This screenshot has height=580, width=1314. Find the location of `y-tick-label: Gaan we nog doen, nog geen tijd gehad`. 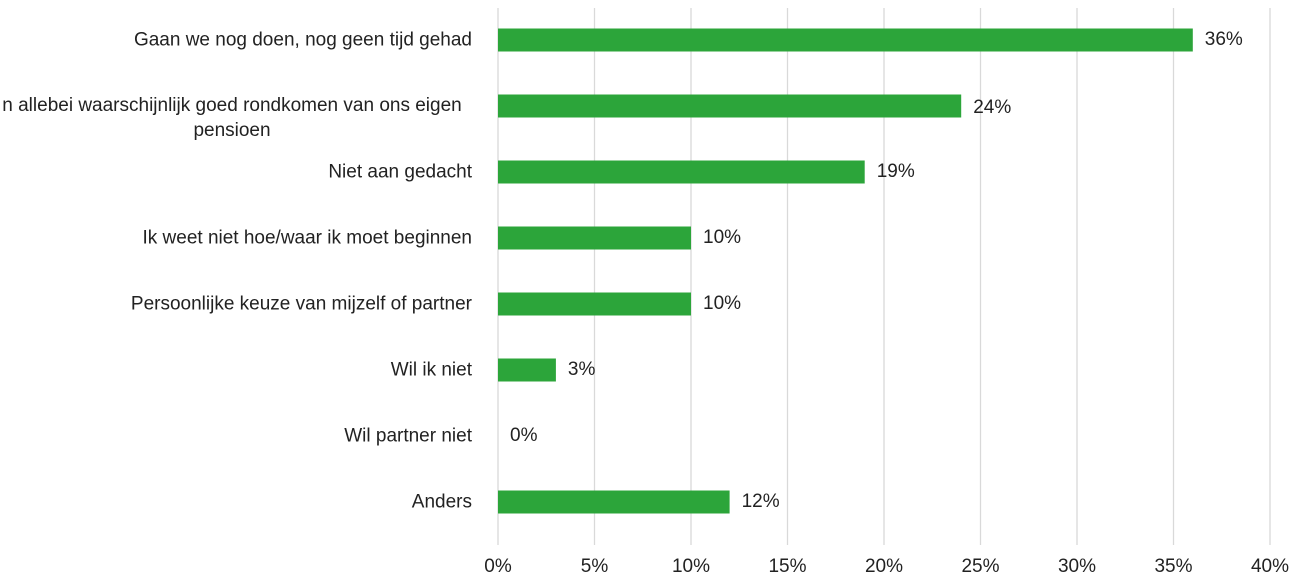

y-tick-label: Gaan we nog doen, nog geen tijd gehad is located at coordinates (302, 40).